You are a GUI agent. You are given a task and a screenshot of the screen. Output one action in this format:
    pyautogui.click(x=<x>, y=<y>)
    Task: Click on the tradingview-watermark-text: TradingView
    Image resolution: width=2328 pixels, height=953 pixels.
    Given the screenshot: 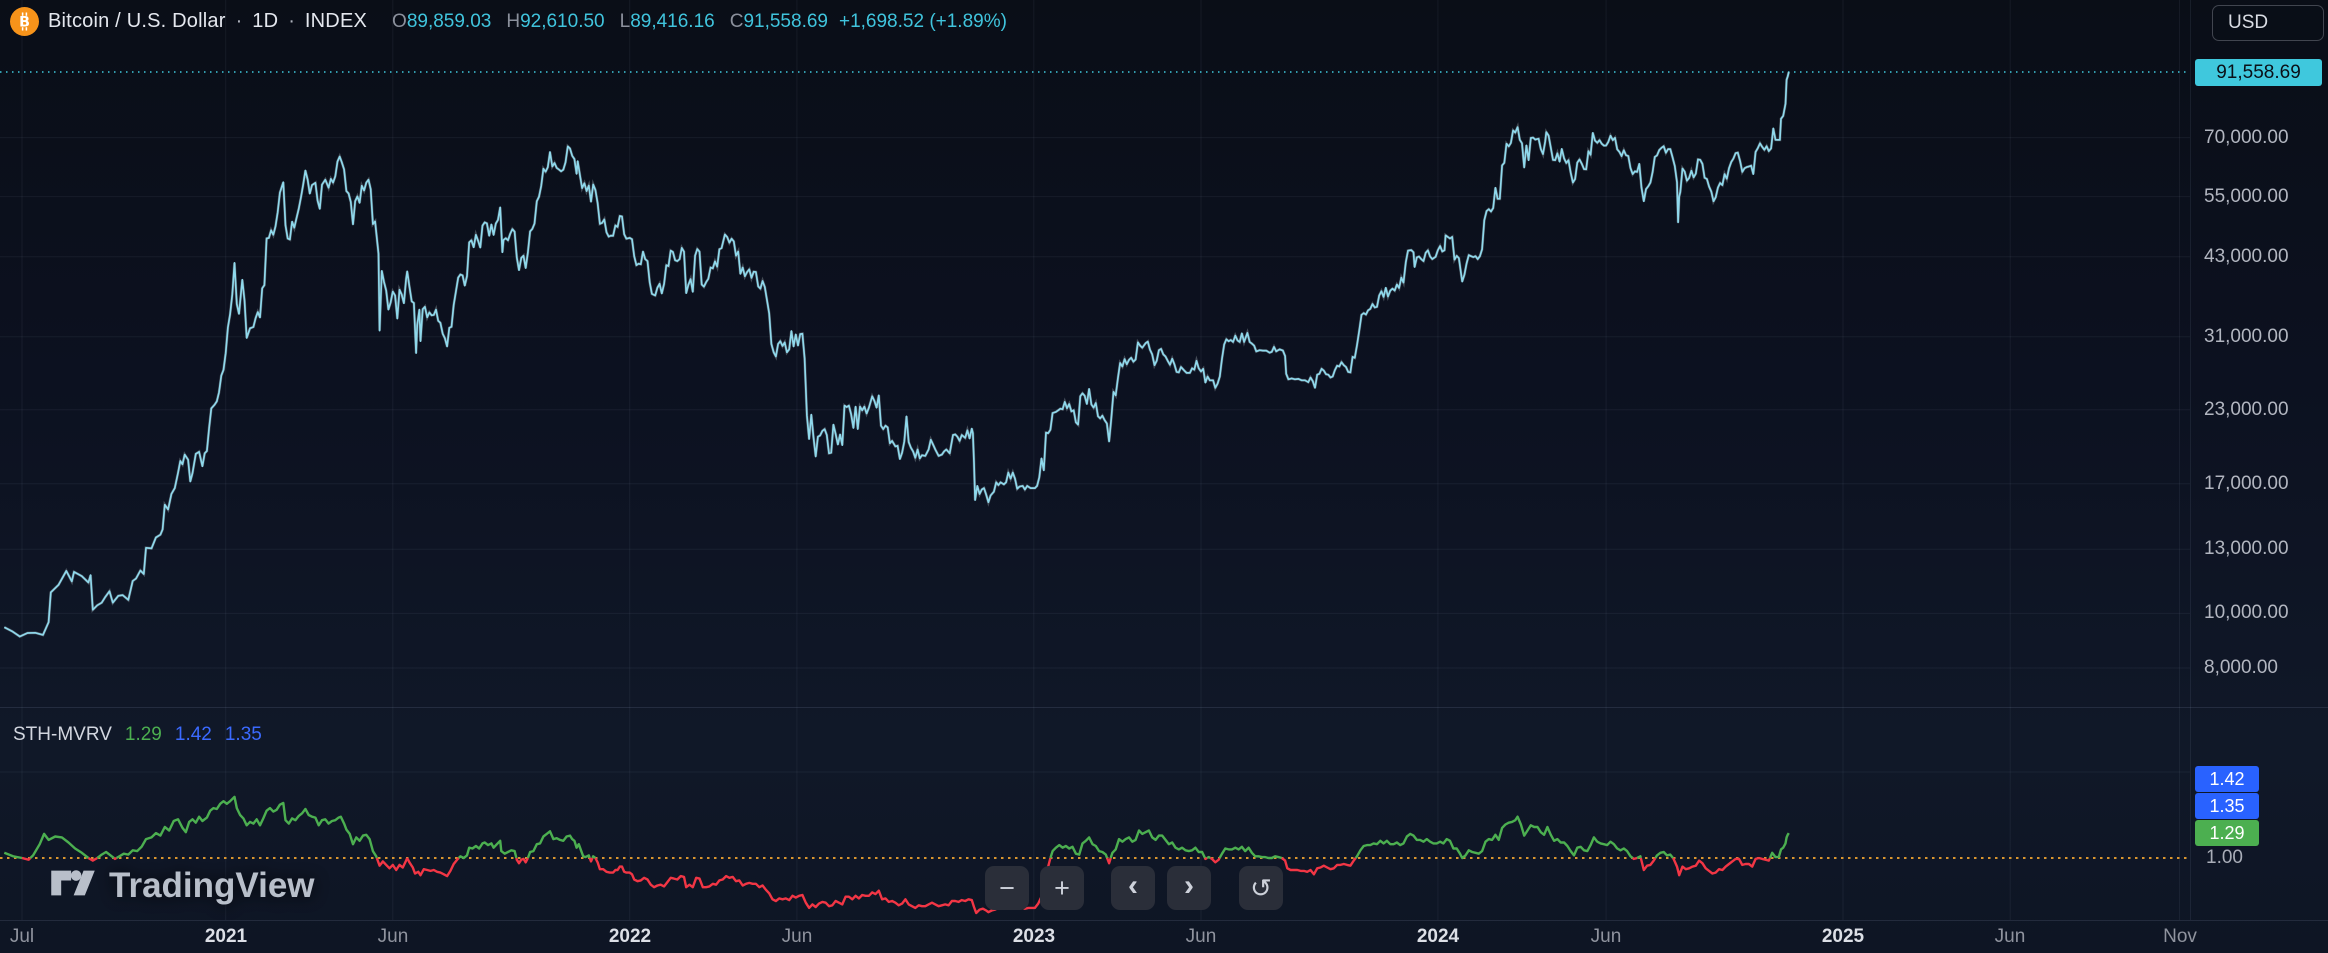 What is the action you would take?
    pyautogui.click(x=212, y=885)
    